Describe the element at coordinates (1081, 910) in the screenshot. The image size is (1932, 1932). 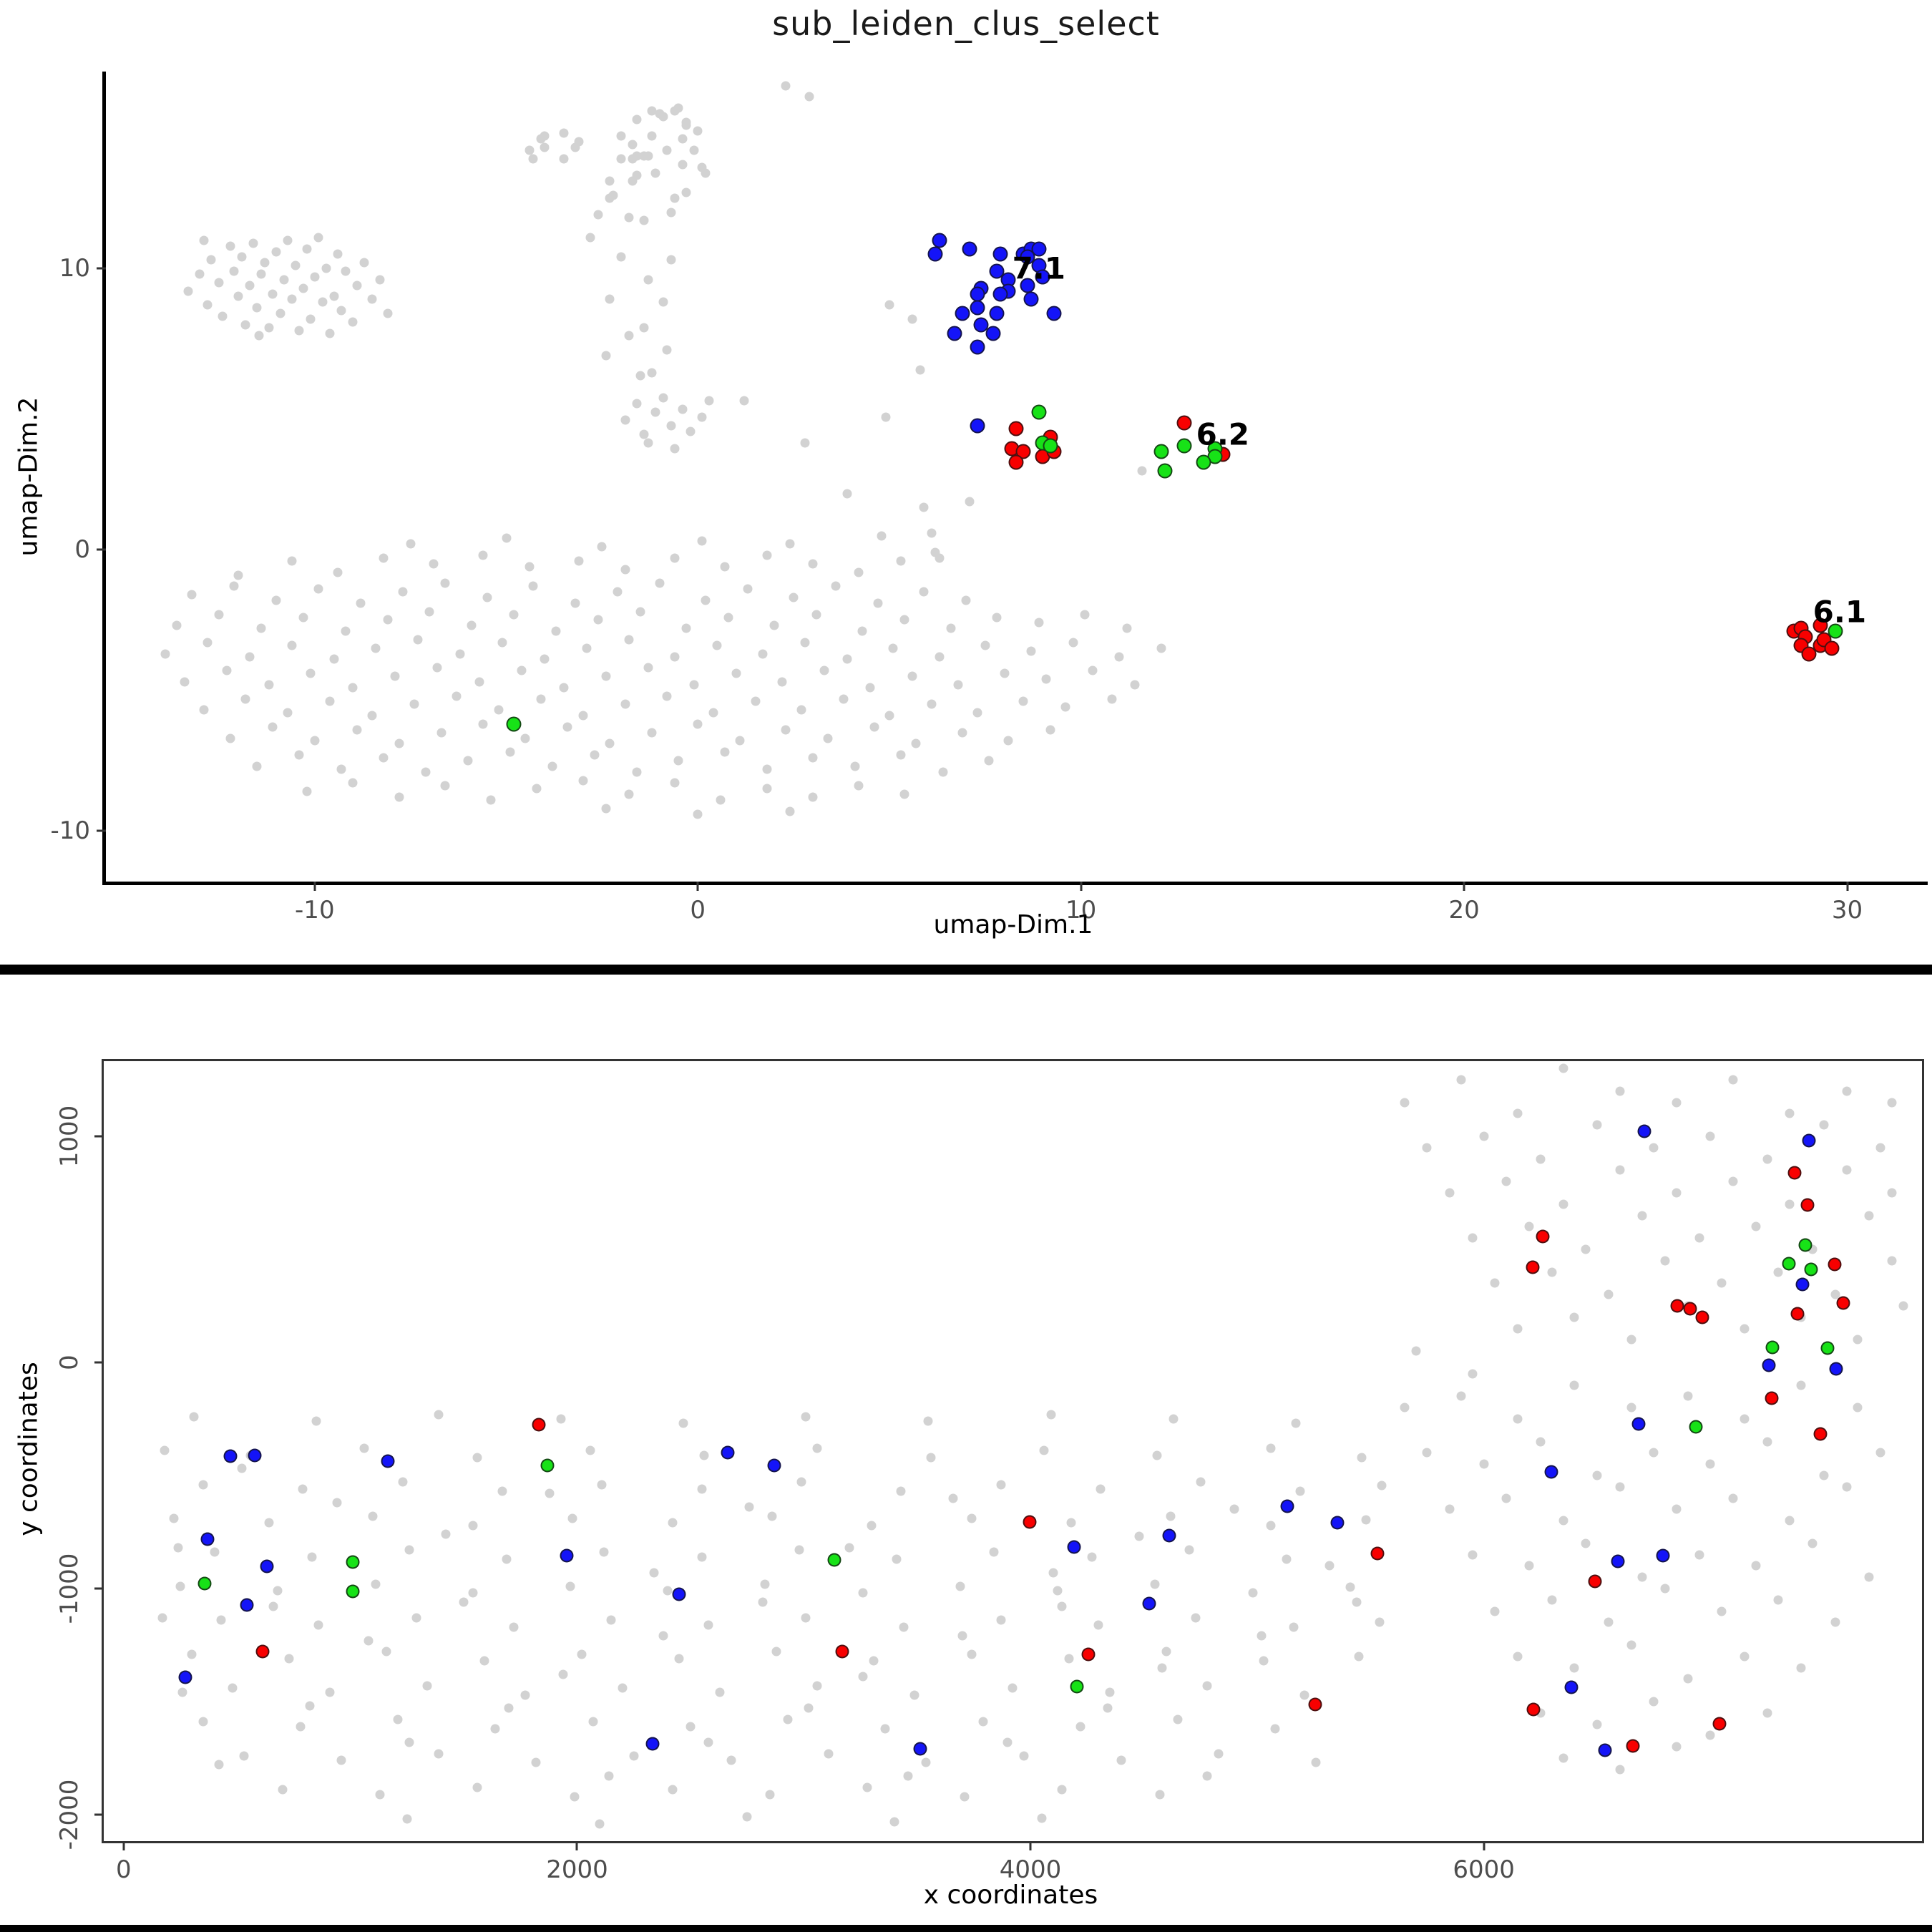
I see `x-tick-label: 10` at that location.